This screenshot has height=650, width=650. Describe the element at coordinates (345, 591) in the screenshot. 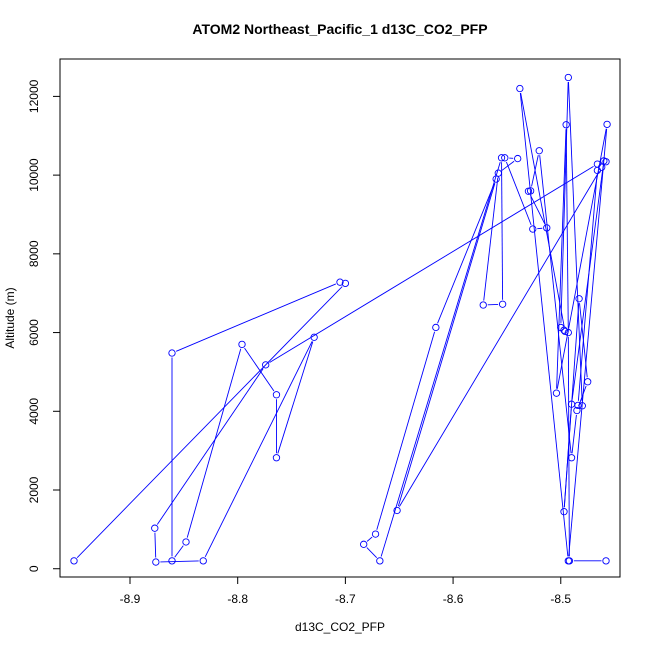

I see `x-axis: -8.9 -8.8 -8.7 -8.6 -8.5` at that location.